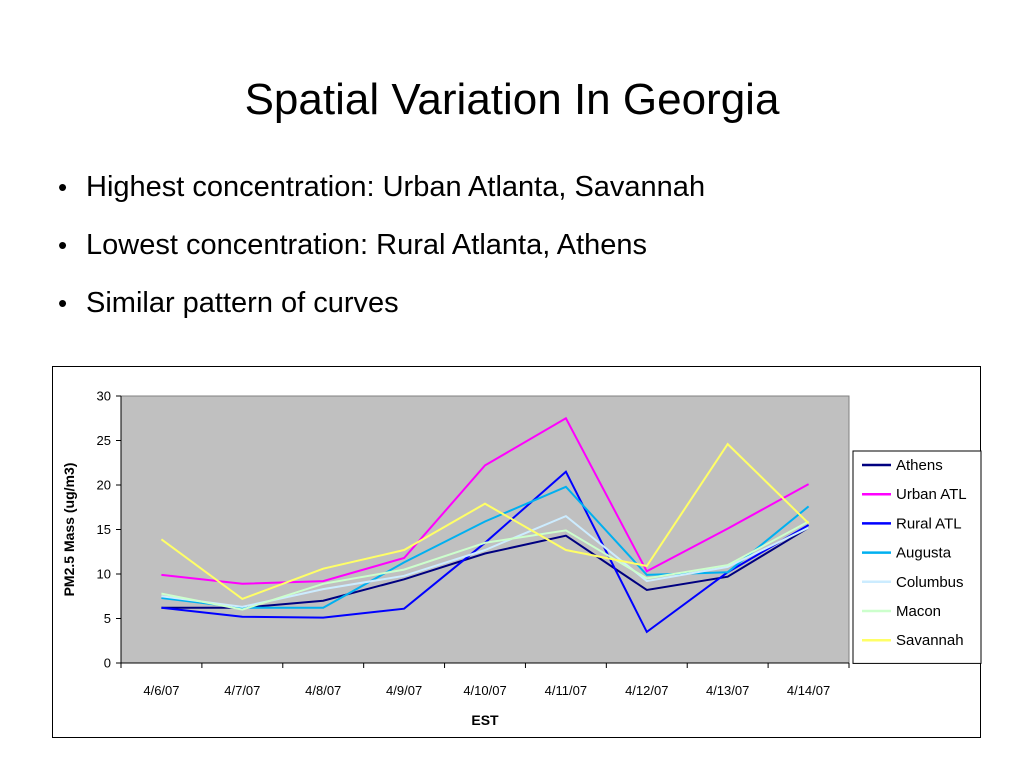 The image size is (1024, 768). What do you see at coordinates (323, 690) in the screenshot?
I see `x-tick-label: 4/8/07` at bounding box center [323, 690].